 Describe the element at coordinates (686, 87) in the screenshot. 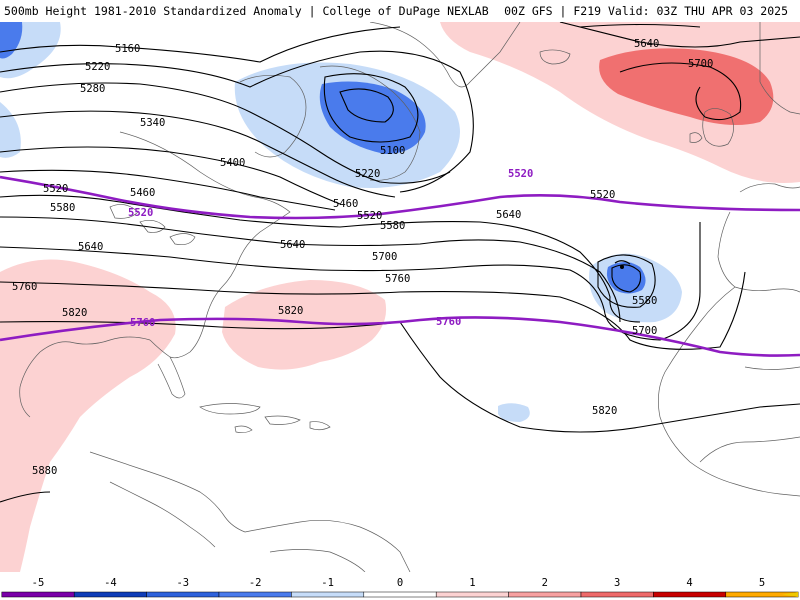

I see `pos2-anomaly-north-atlantic` at that location.